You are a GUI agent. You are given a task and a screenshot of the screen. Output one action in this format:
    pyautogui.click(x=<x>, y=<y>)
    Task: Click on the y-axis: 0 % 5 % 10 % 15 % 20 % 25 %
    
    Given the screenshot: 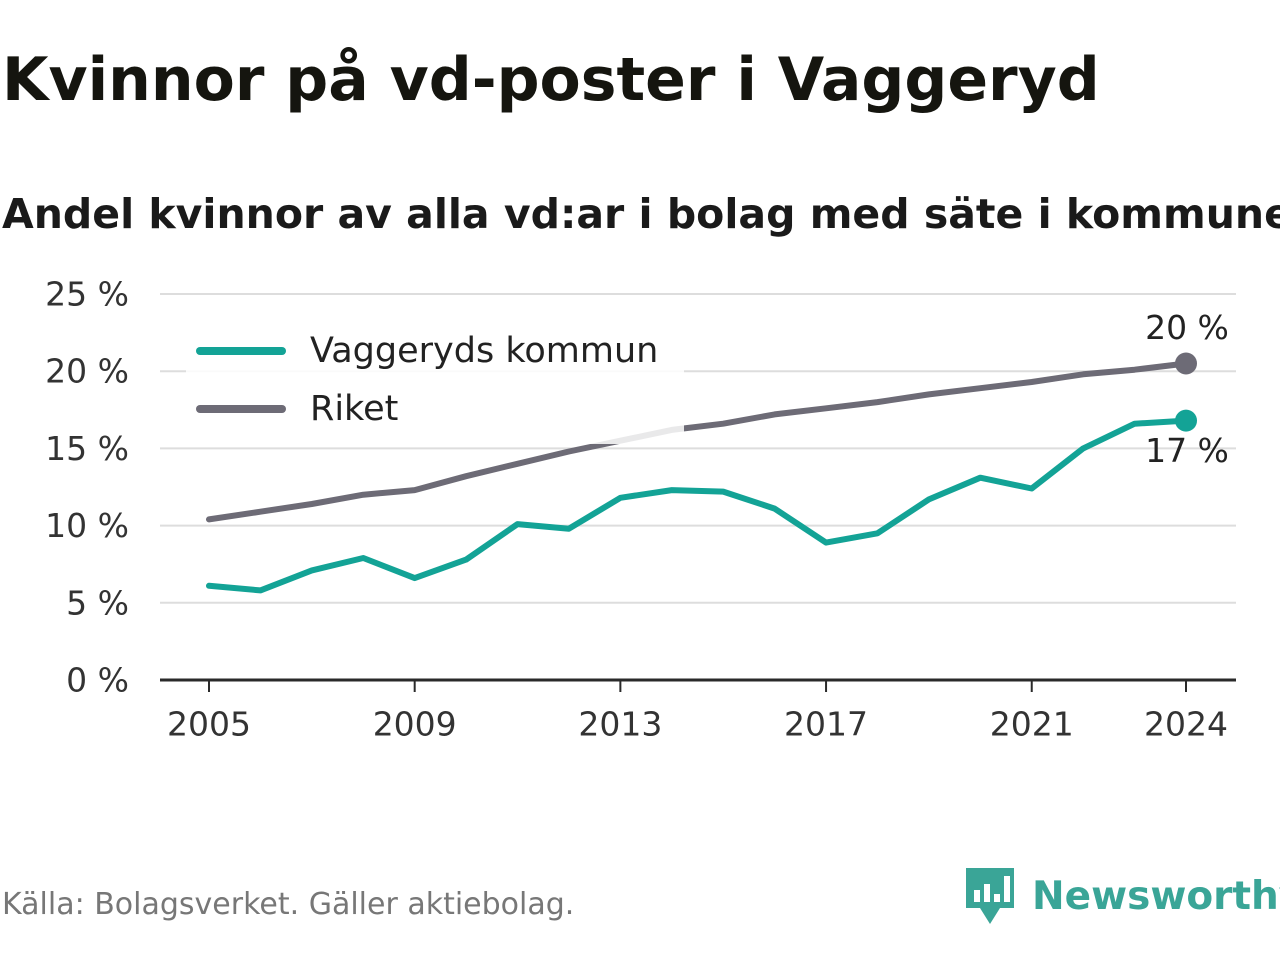 What is the action you would take?
    pyautogui.click(x=87, y=487)
    